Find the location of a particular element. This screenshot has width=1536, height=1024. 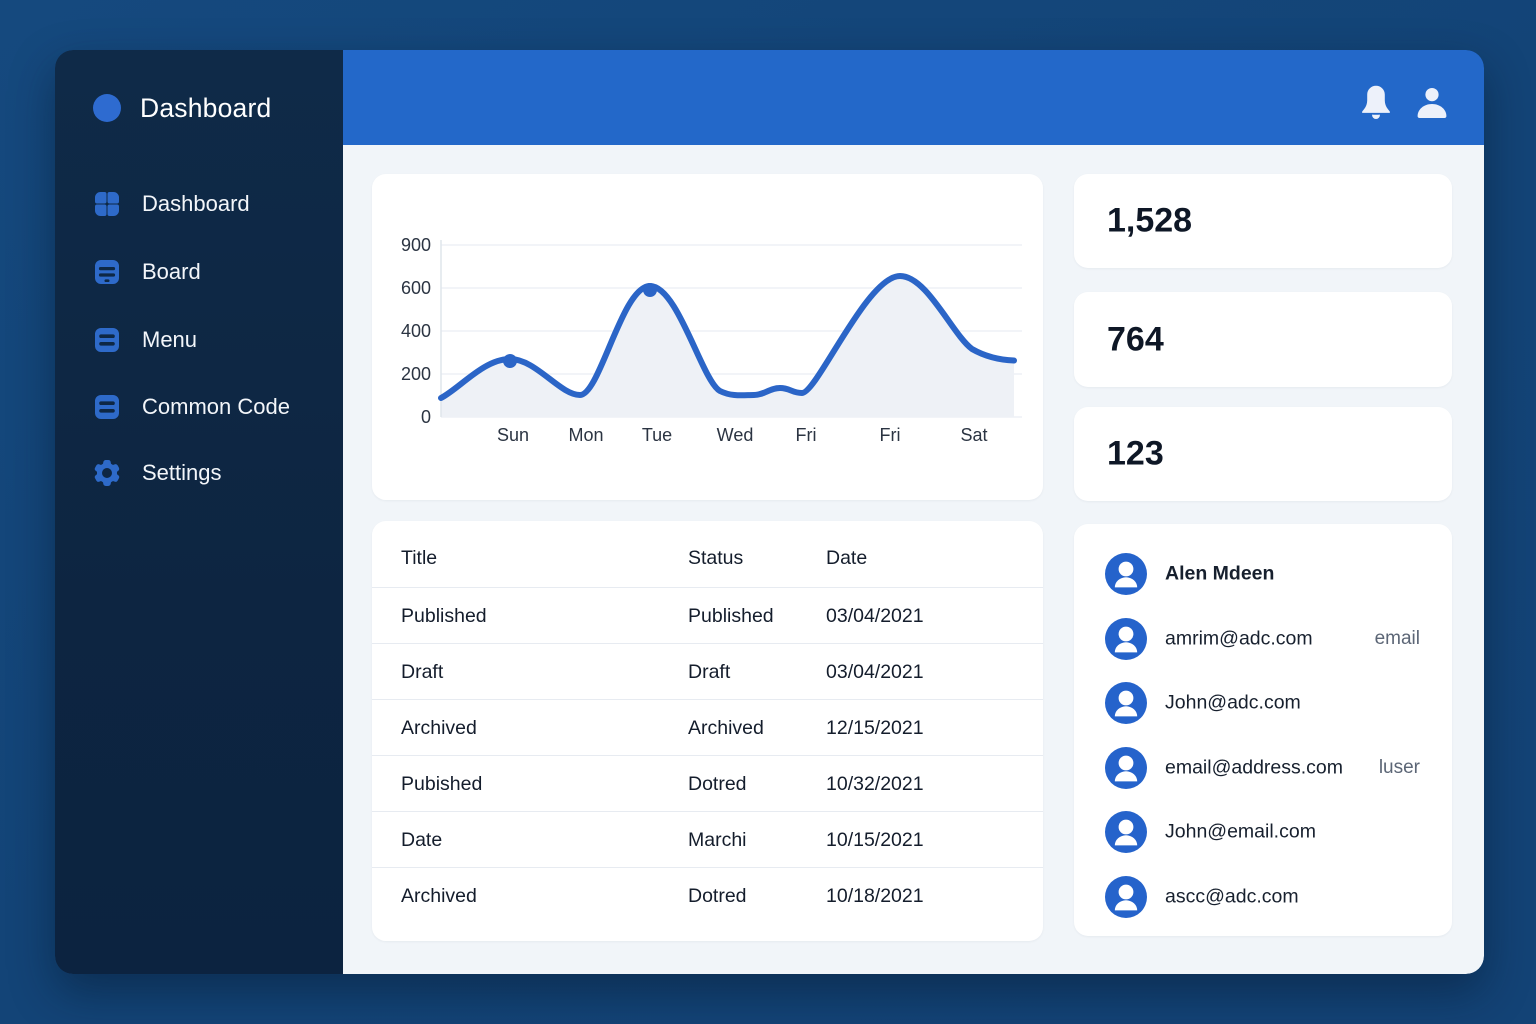

svg-text: 400 is located at coordinates (416, 331).